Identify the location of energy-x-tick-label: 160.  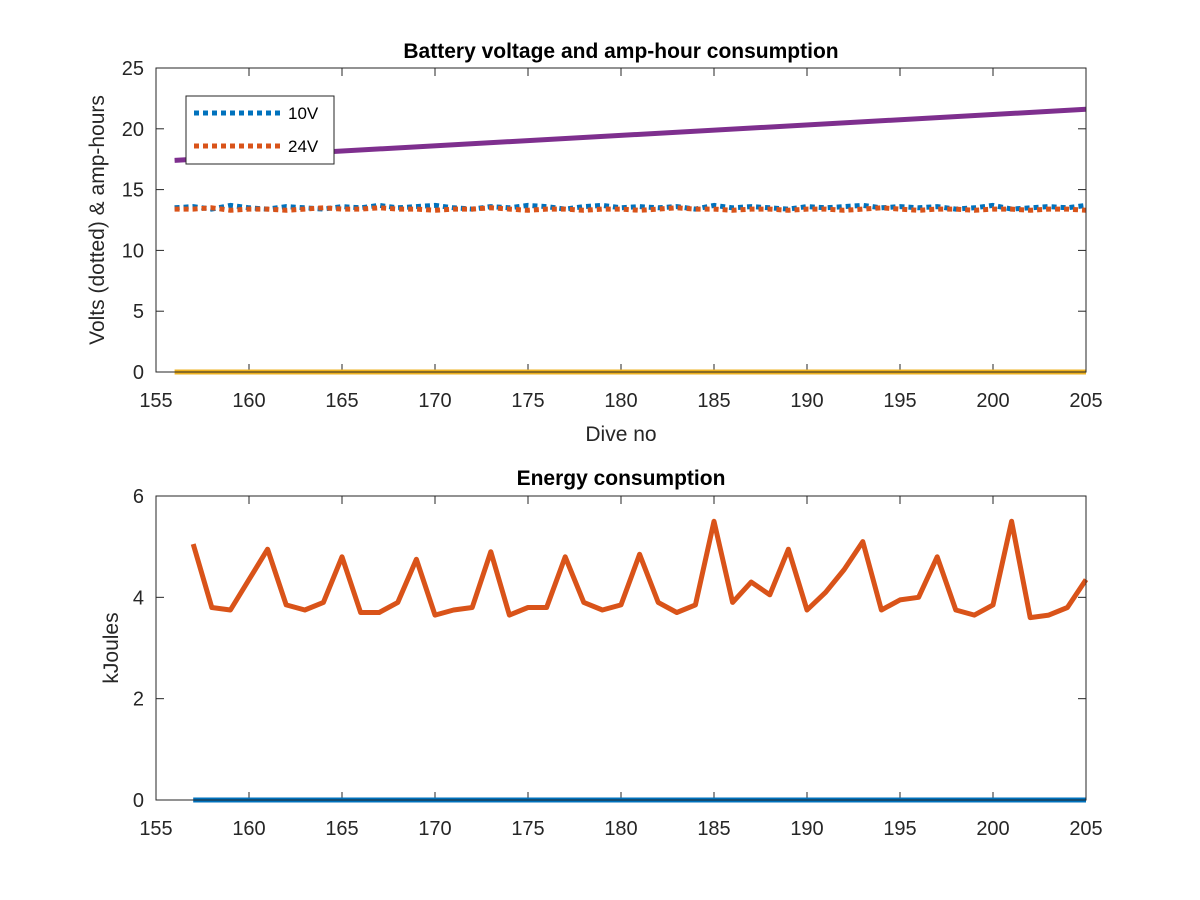
(248, 829).